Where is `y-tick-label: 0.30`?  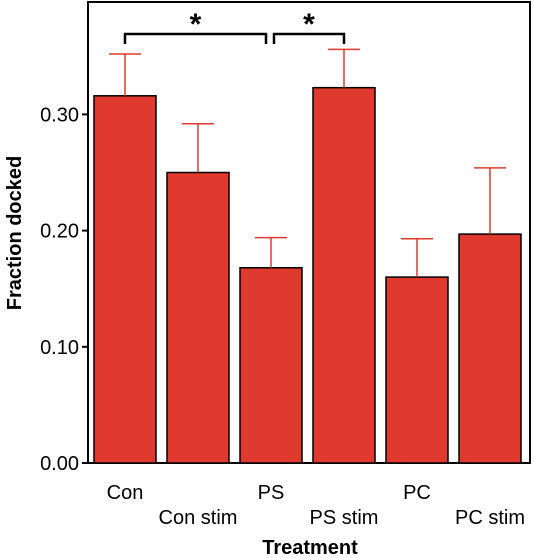
y-tick-label: 0.30 is located at coordinates (59, 115).